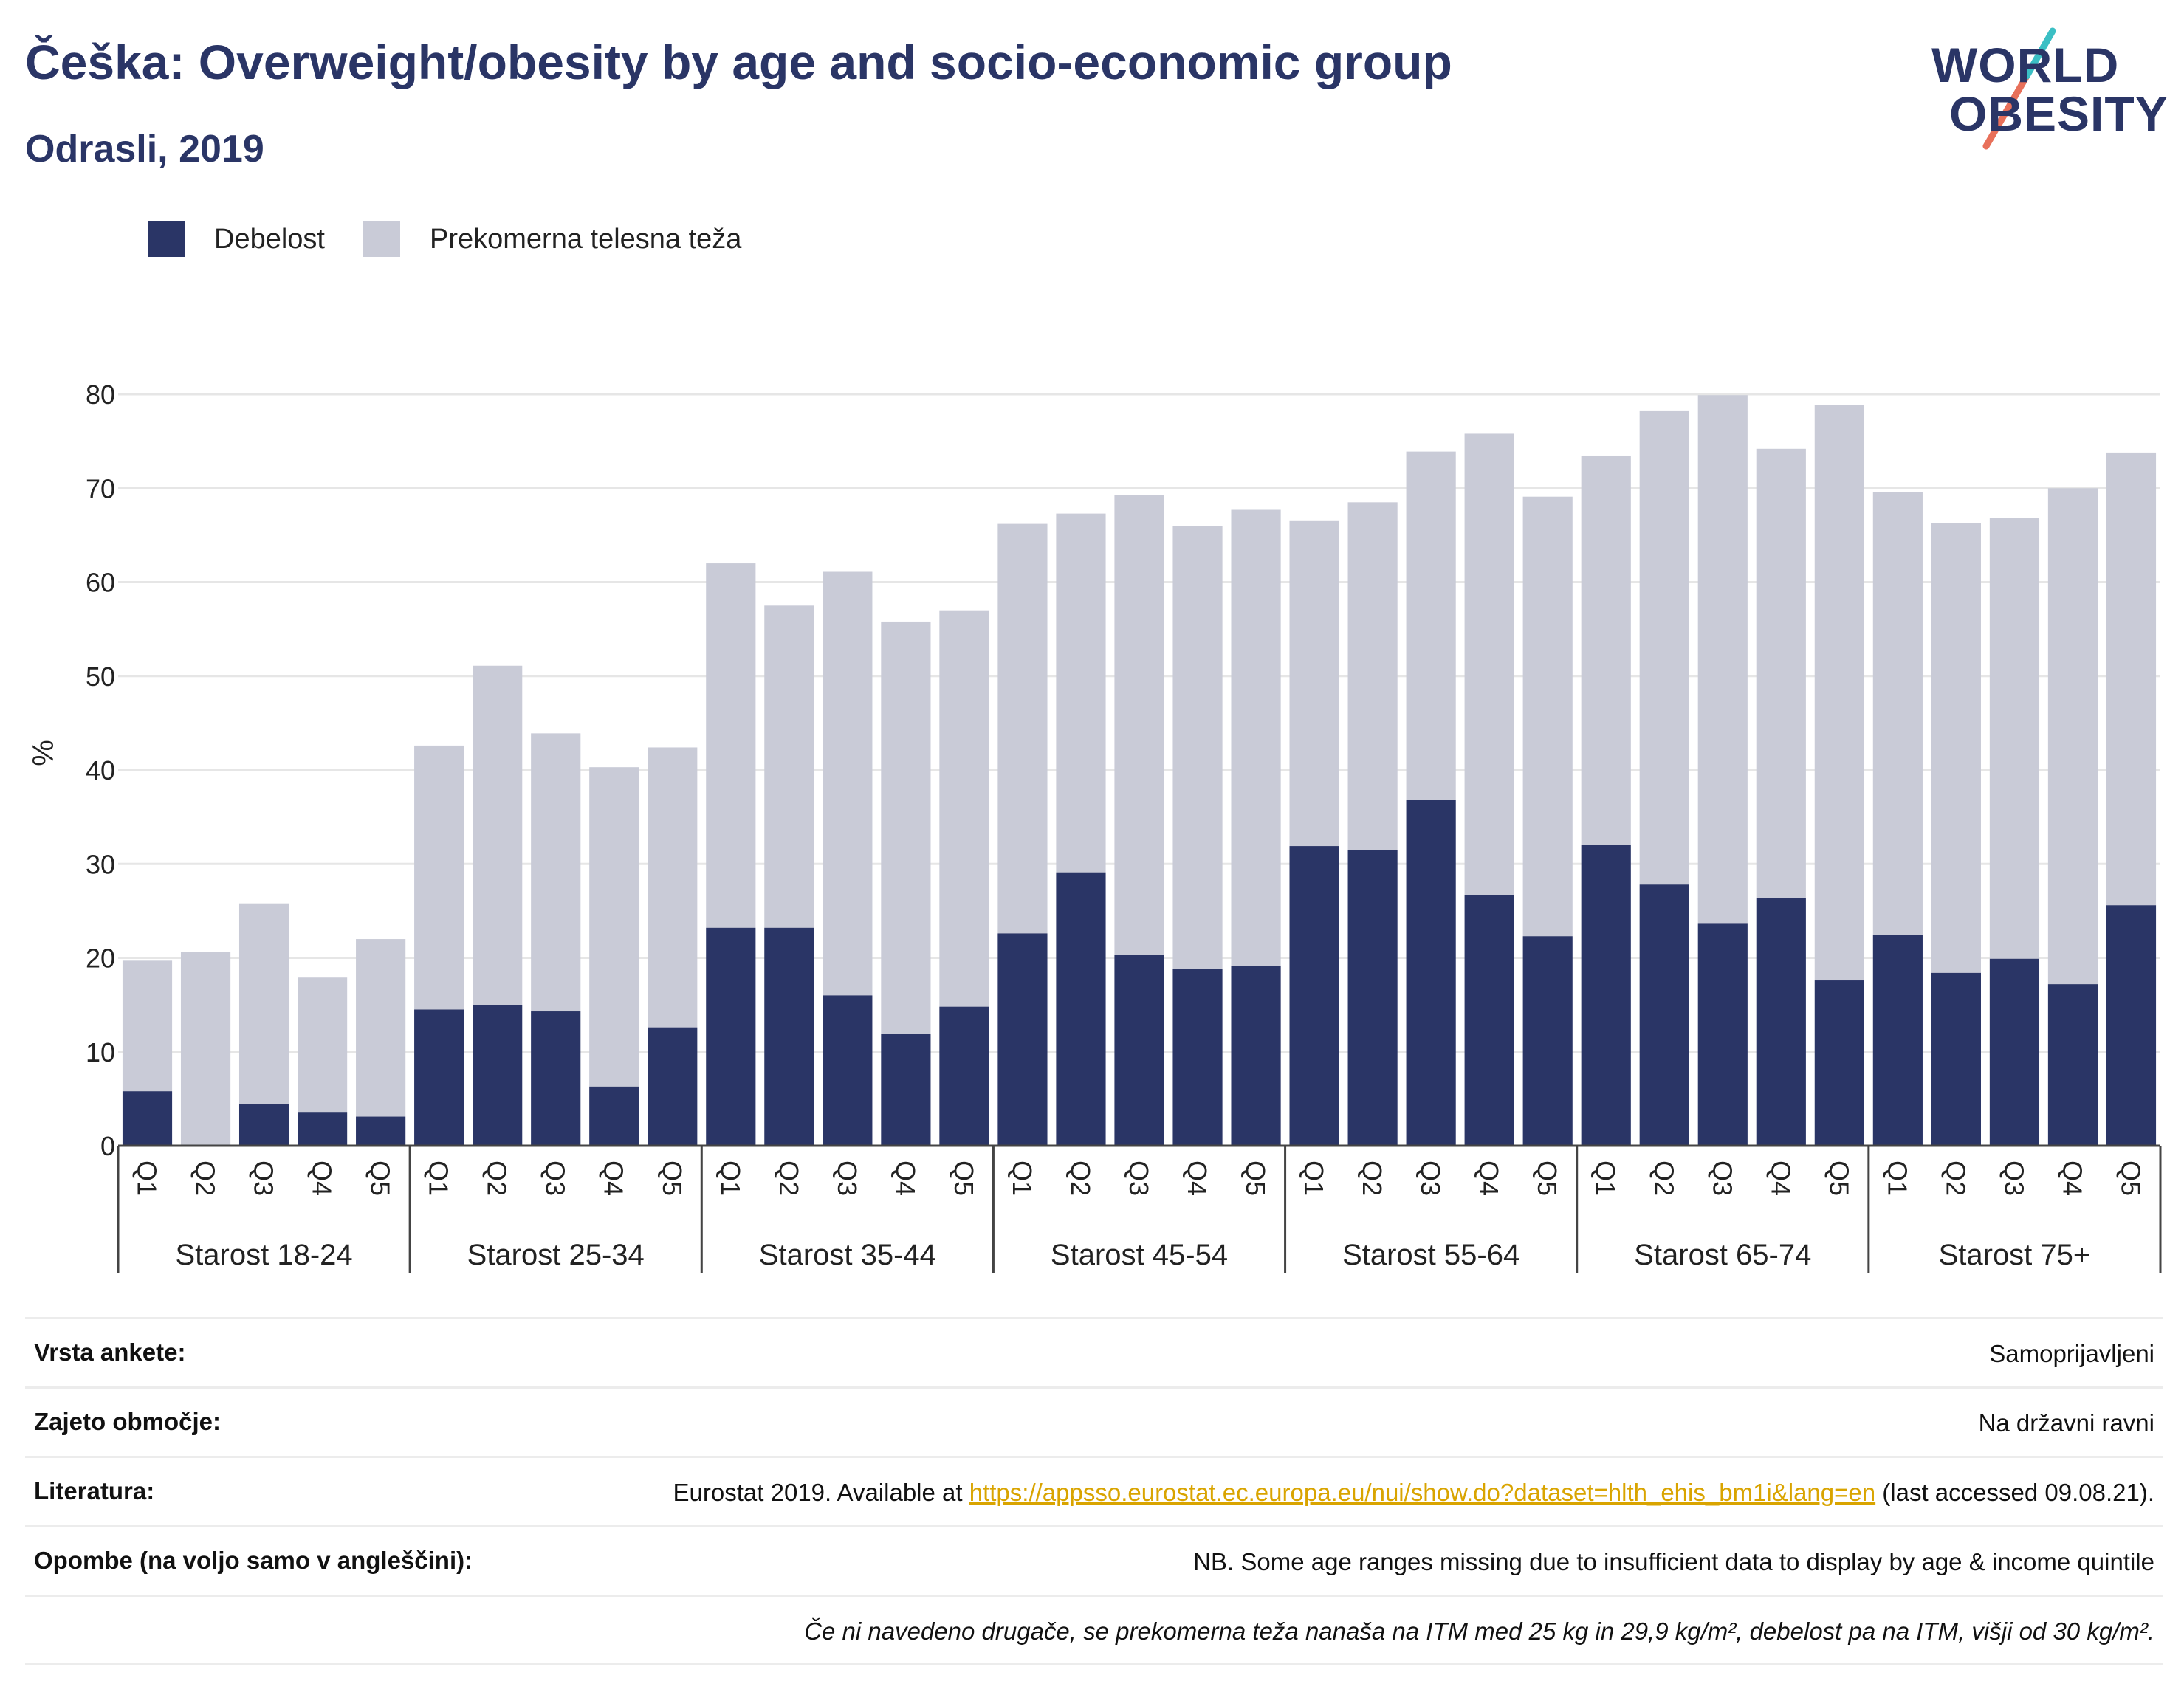 This screenshot has width=2184, height=1695. What do you see at coordinates (110, 1352) in the screenshot?
I see `info-key: Vrsta ankete:` at bounding box center [110, 1352].